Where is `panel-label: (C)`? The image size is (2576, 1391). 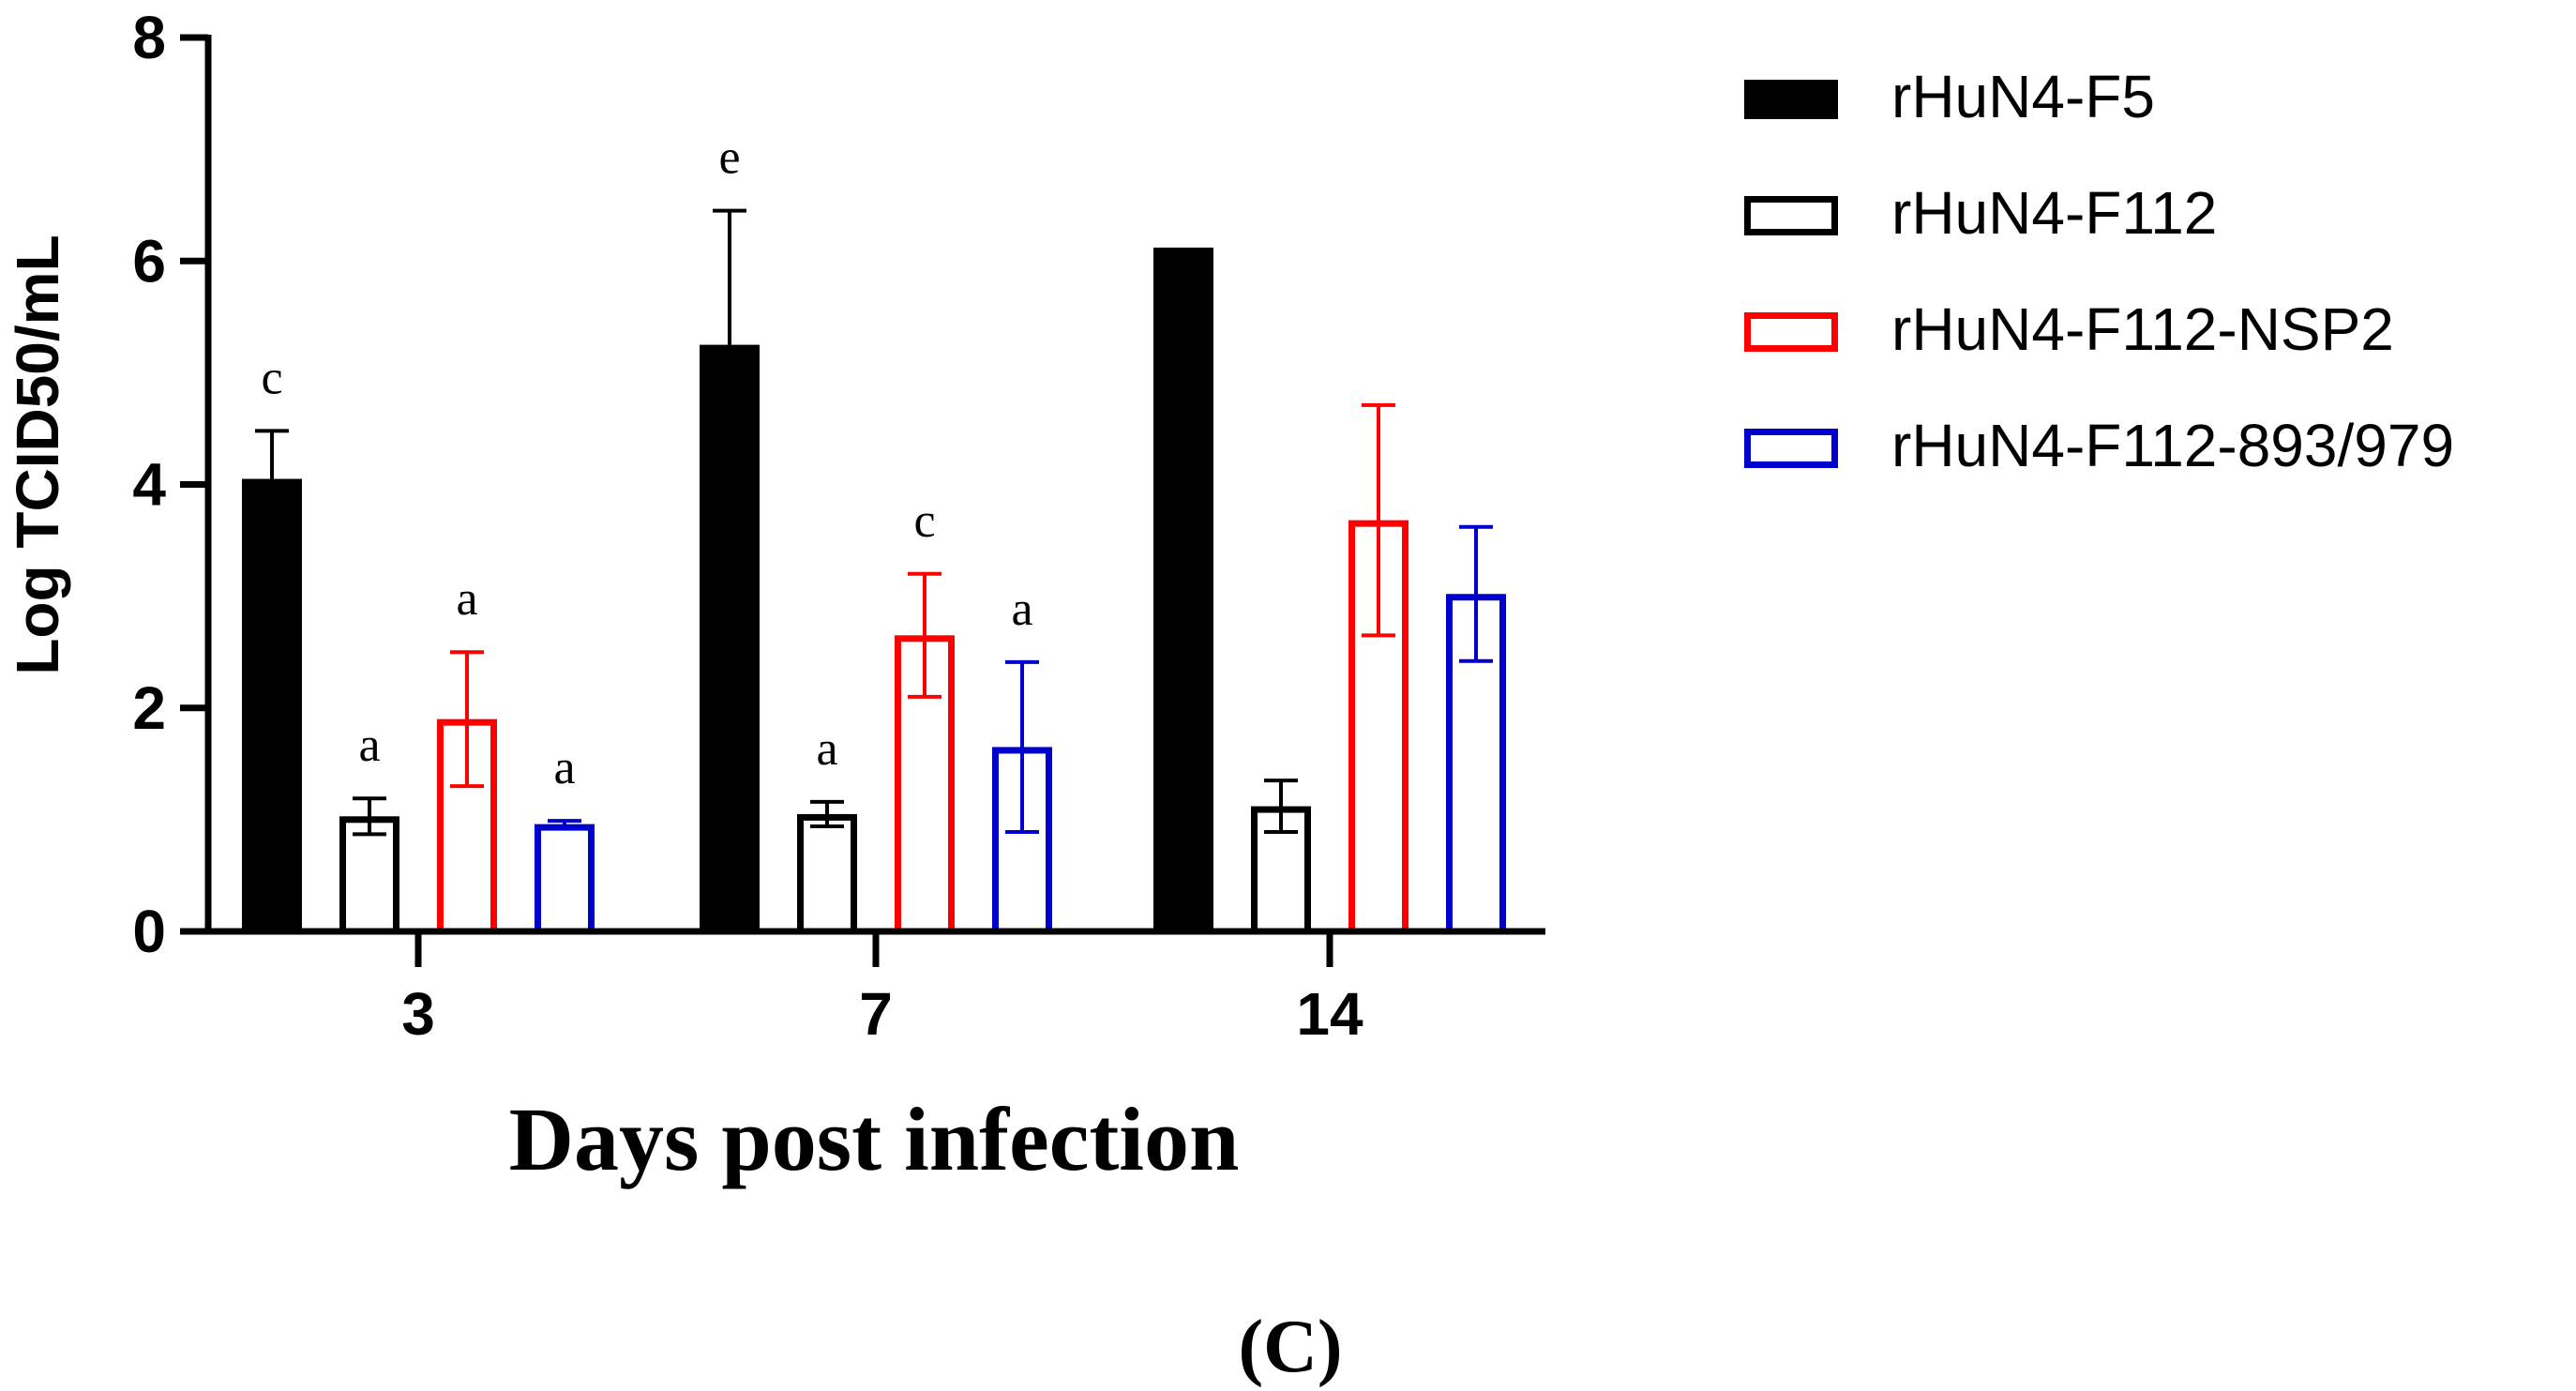
panel-label: (C) is located at coordinates (1290, 1347).